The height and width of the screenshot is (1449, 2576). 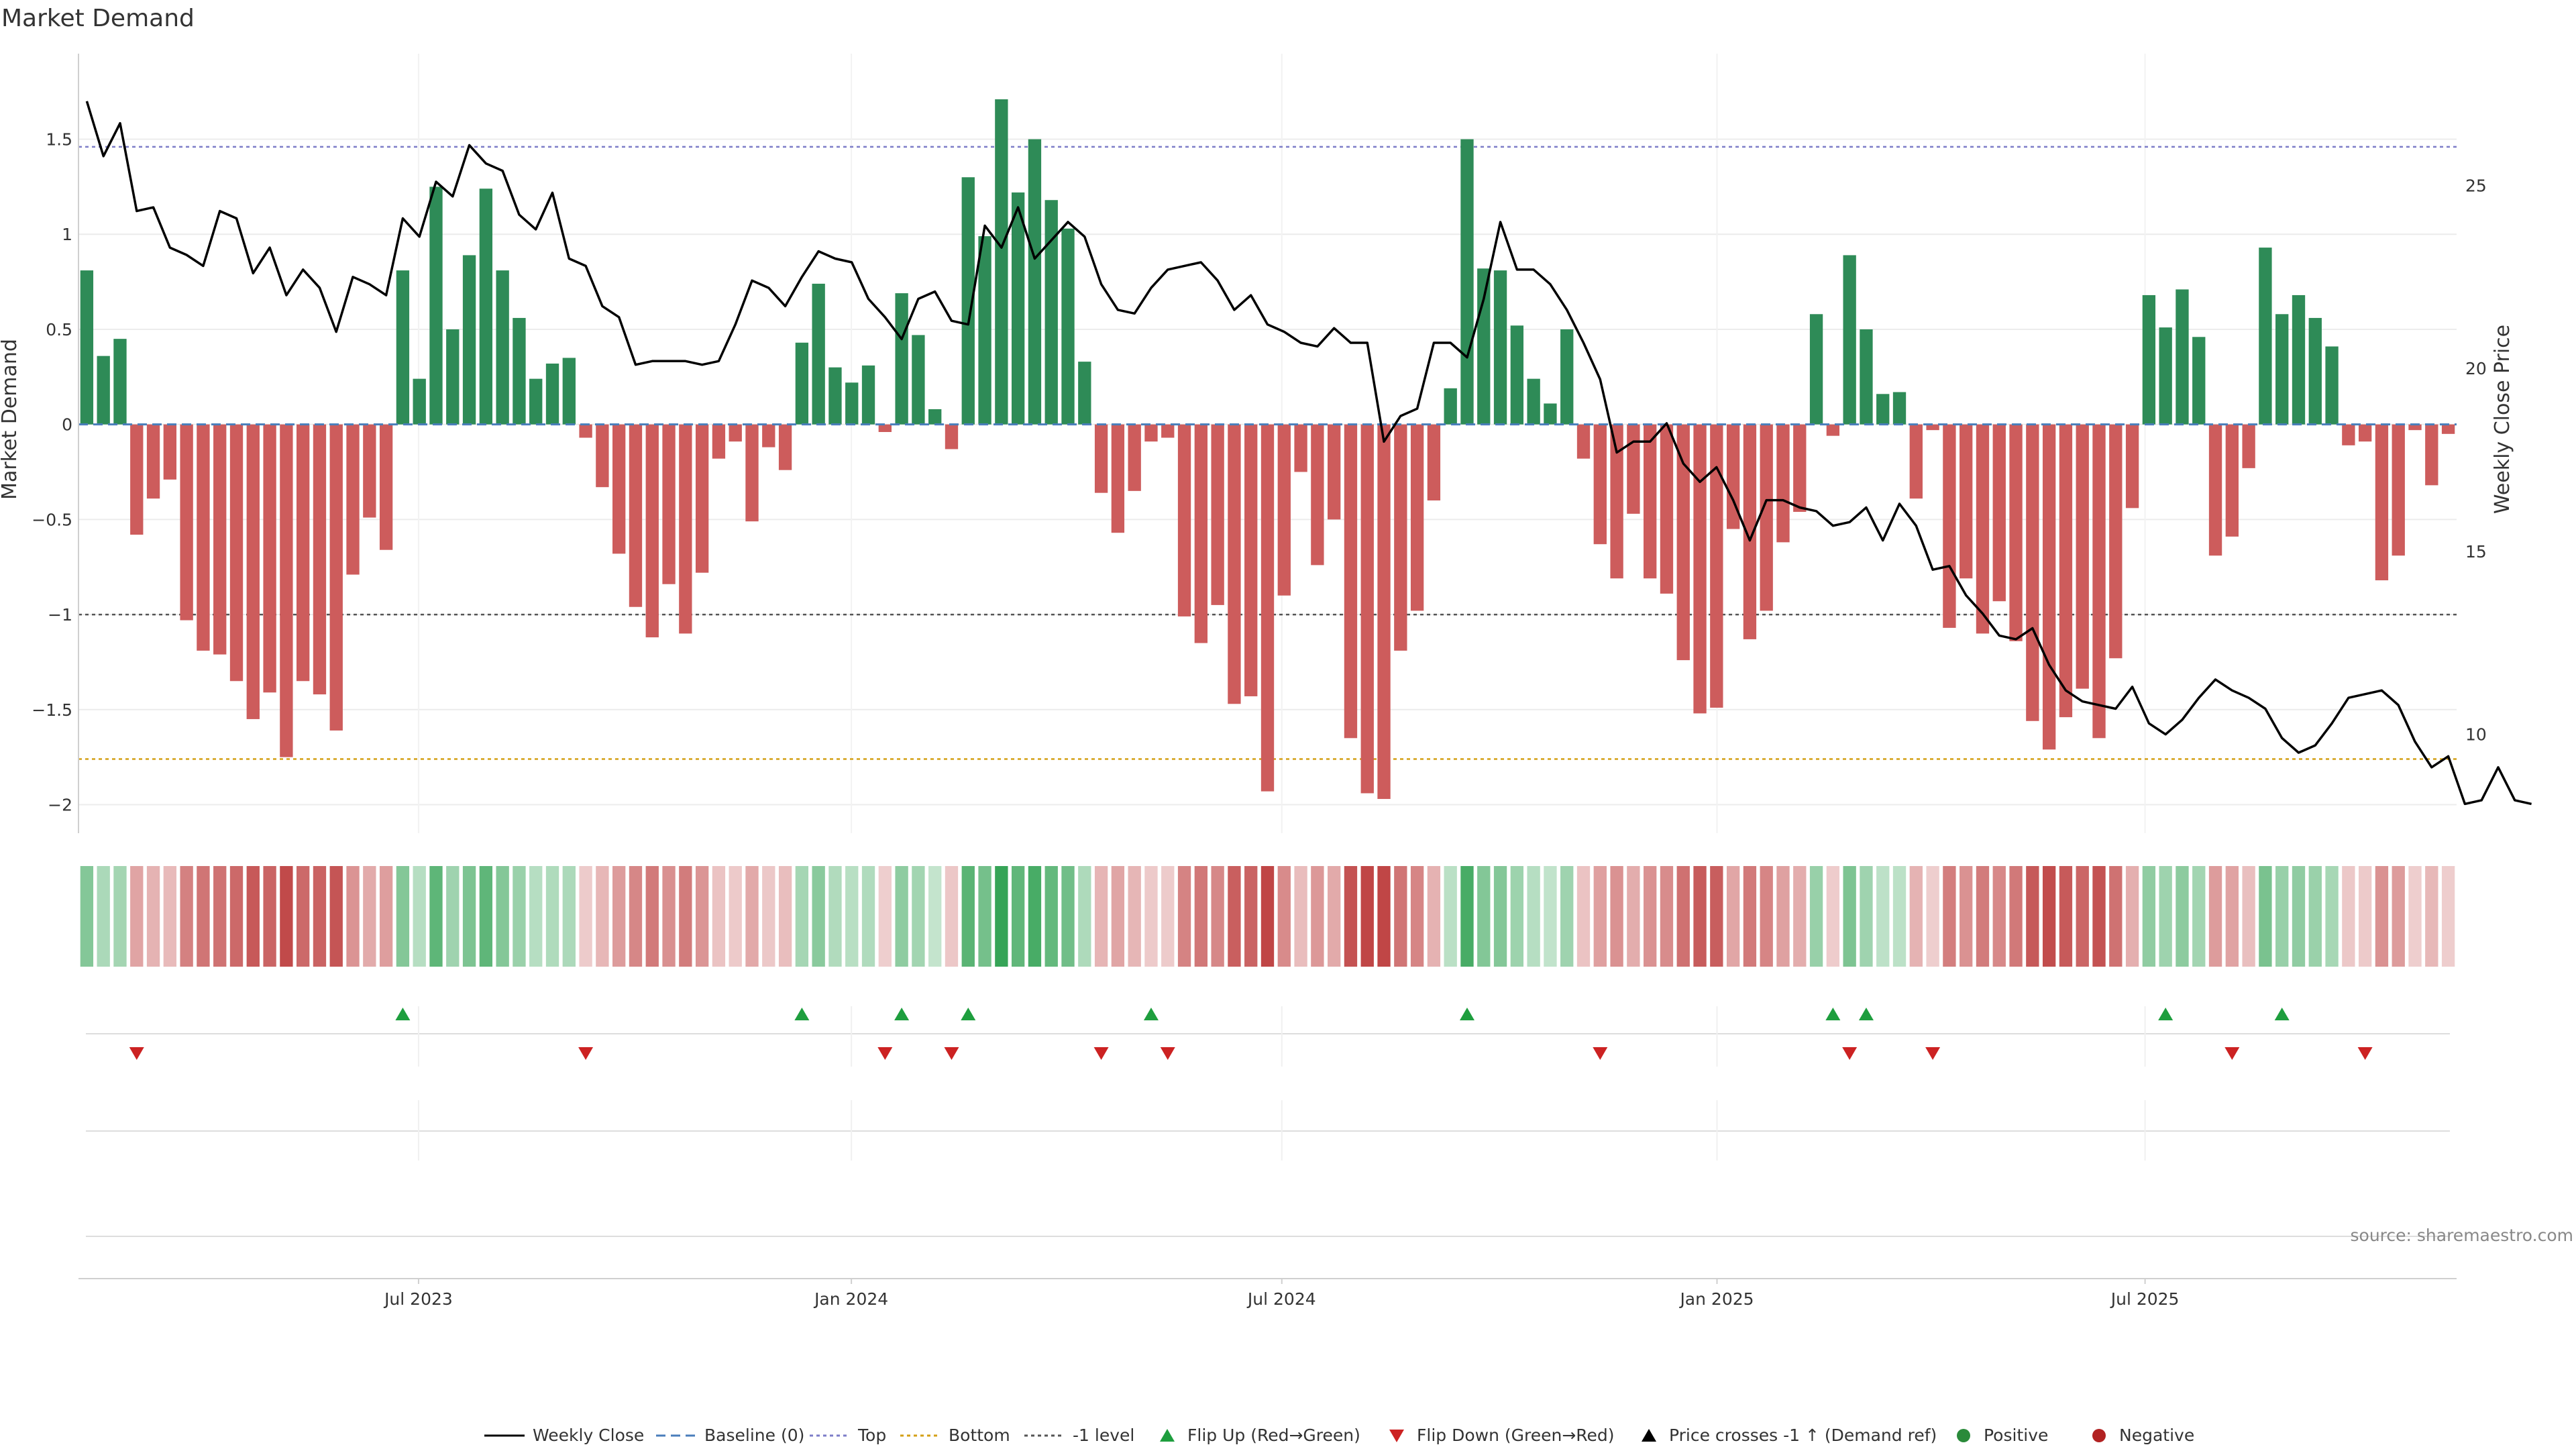 What do you see at coordinates (979, 1435) in the screenshot?
I see `legend-label: Bottom` at bounding box center [979, 1435].